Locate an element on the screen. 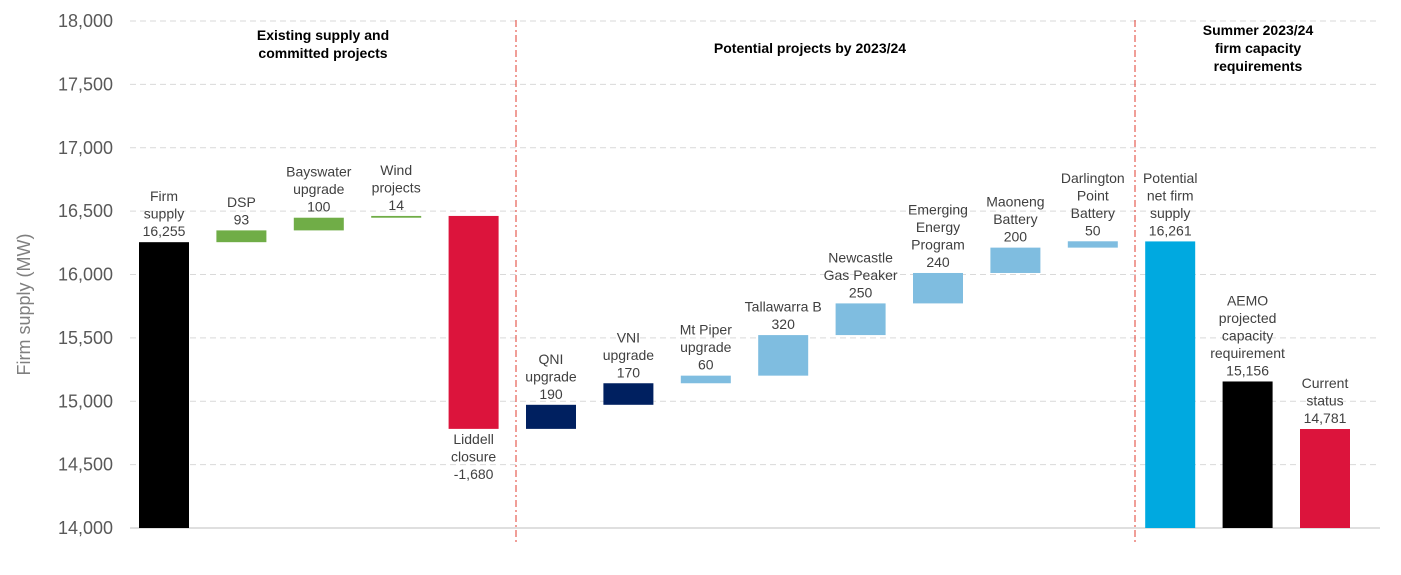 Image resolution: width=1401 pixels, height=575 pixels. y-tick-label: 18,000 is located at coordinates (85, 21).